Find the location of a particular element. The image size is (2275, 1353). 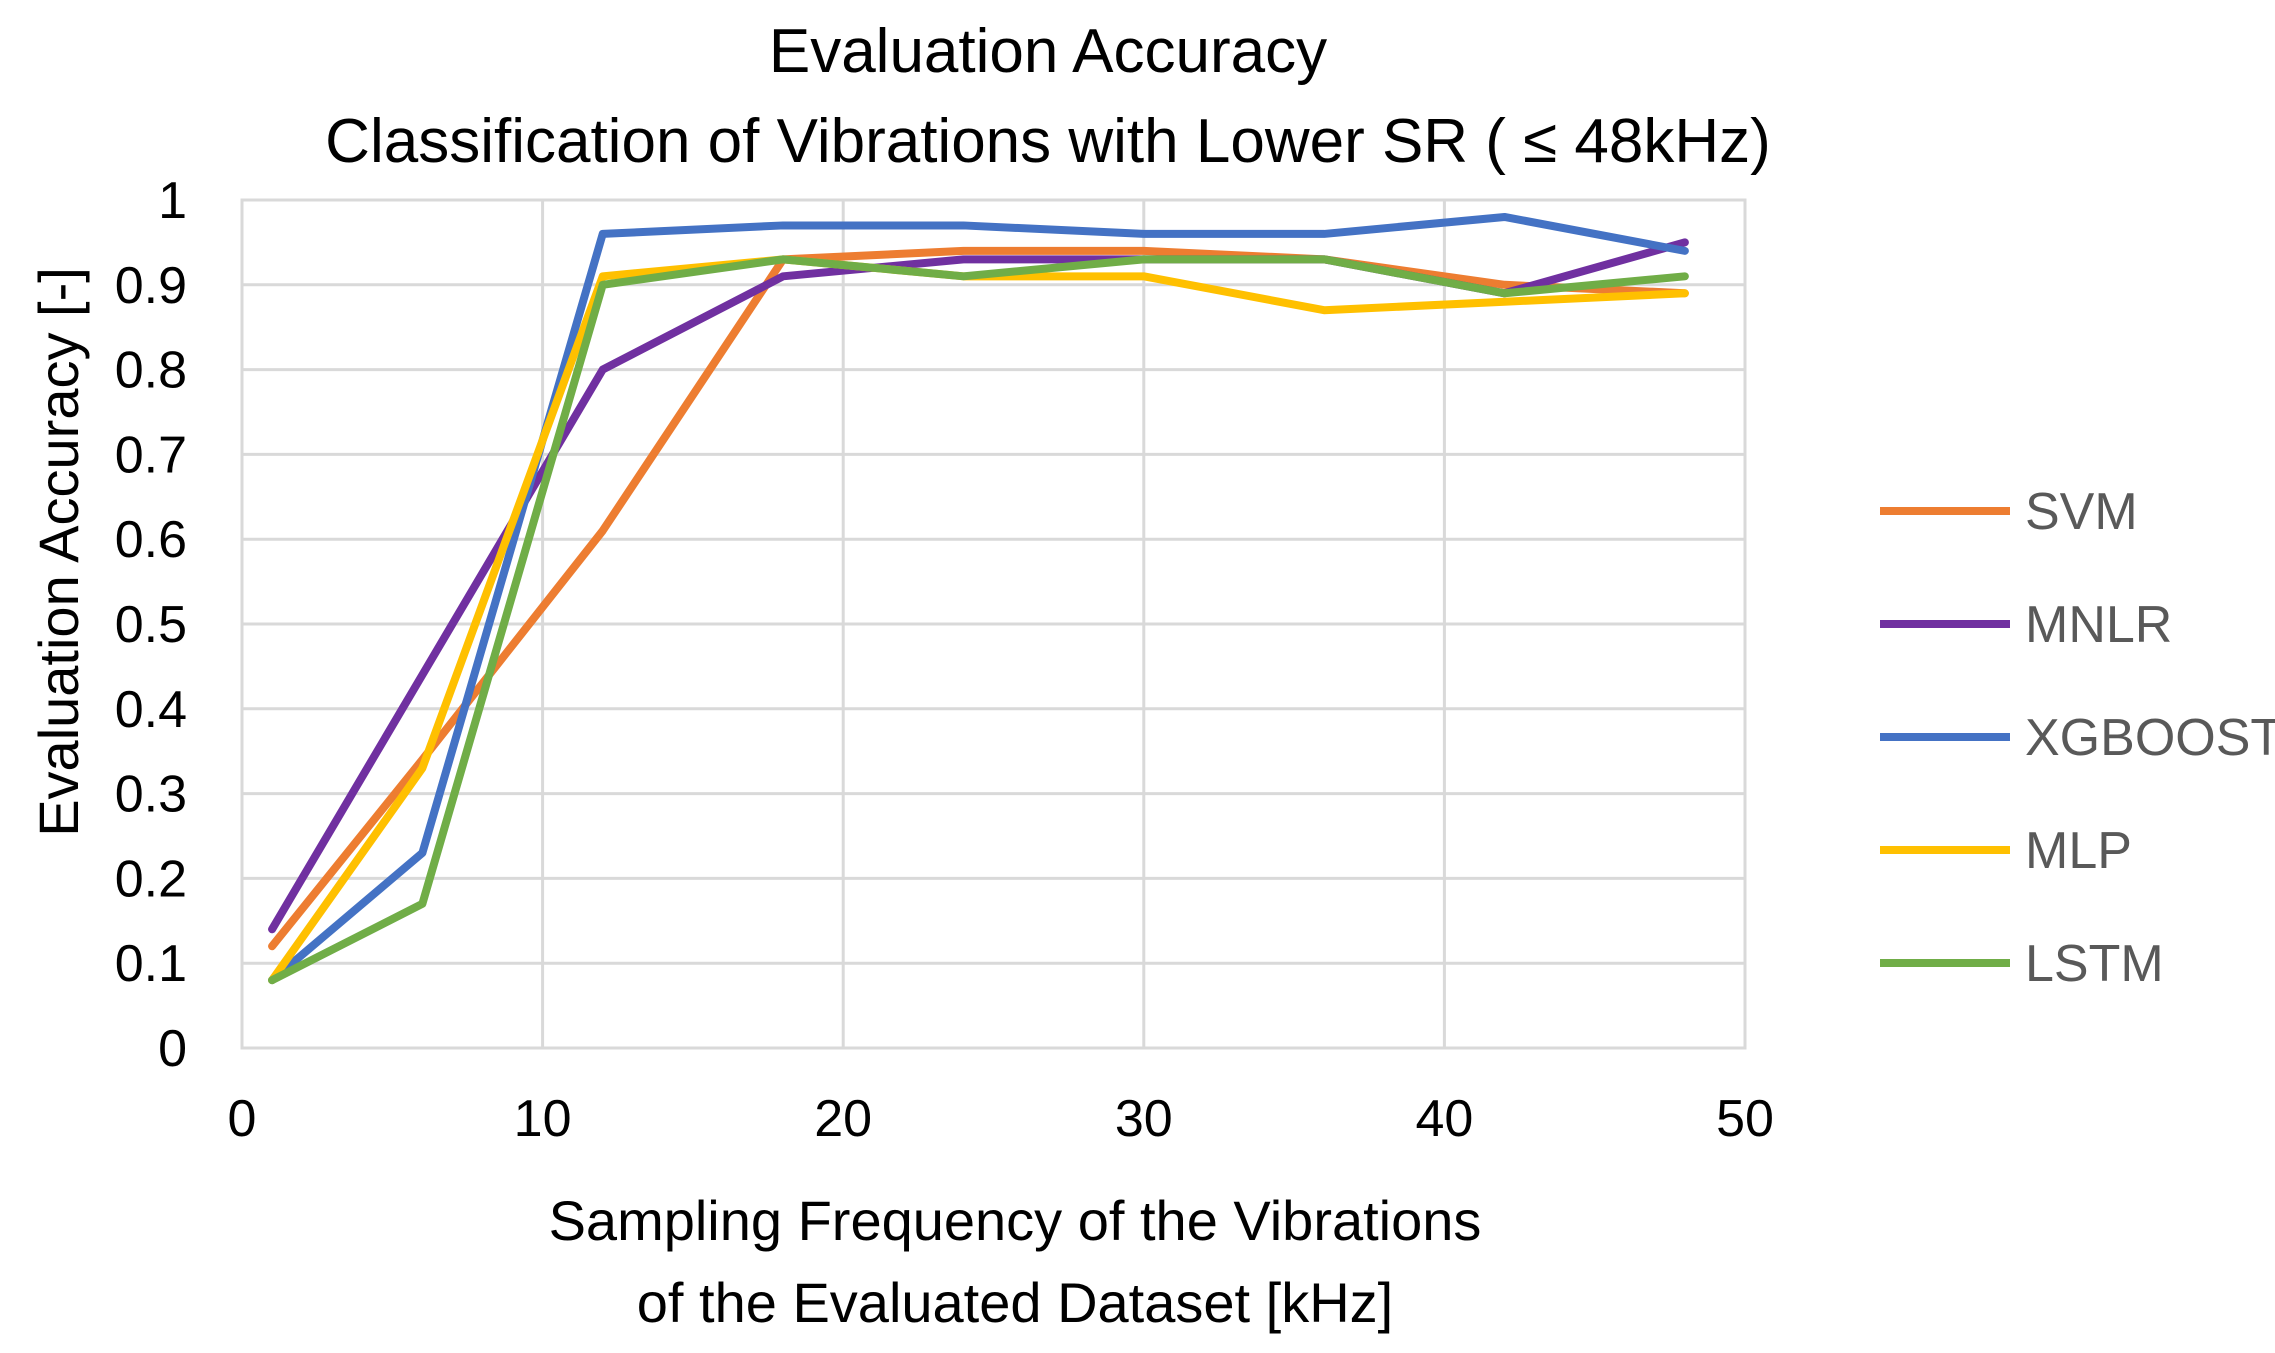

x-tick-label: 40 is located at coordinates (1444, 1119).